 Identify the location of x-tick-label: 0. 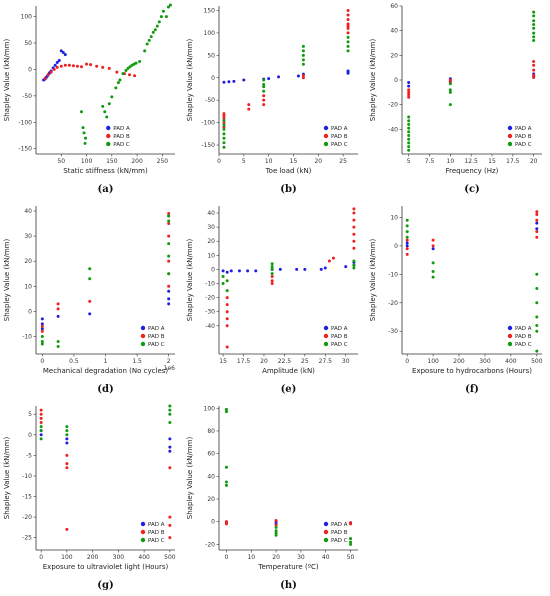
(219, 161).